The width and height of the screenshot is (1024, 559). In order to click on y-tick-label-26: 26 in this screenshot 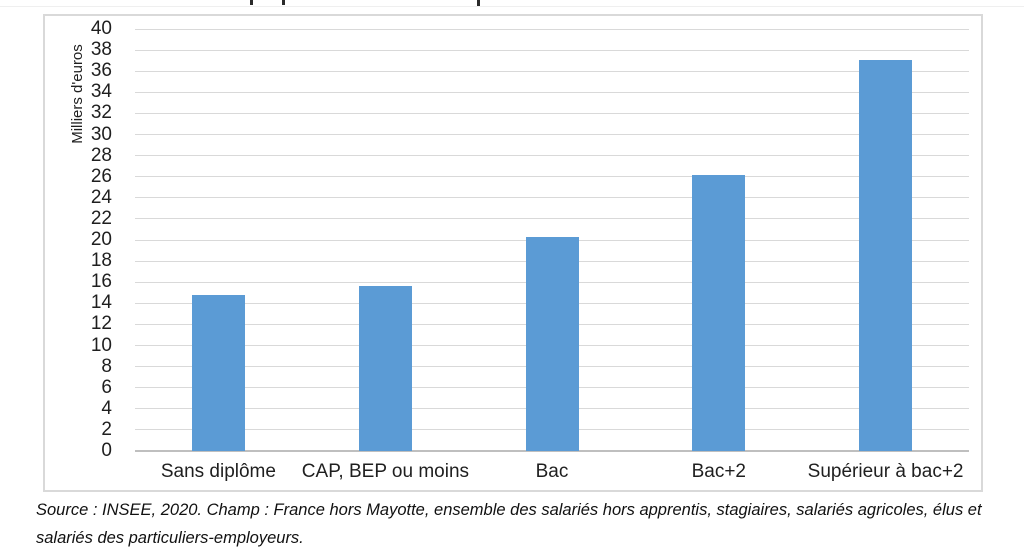, I will do `click(101, 176)`.